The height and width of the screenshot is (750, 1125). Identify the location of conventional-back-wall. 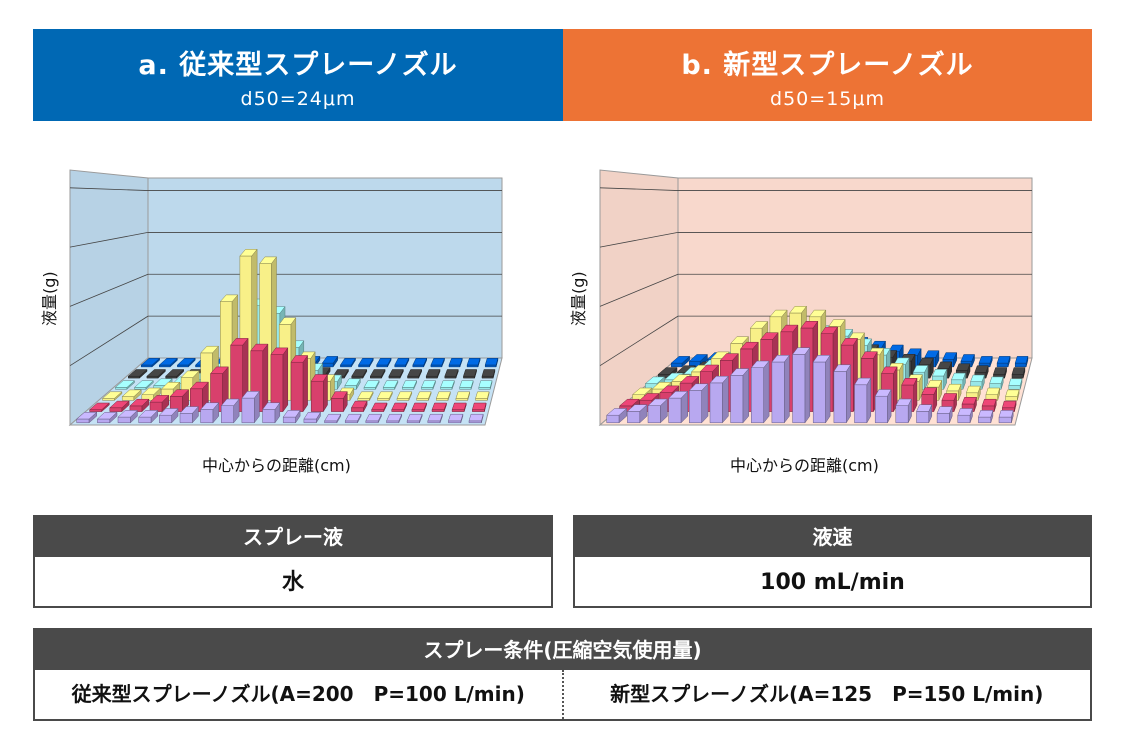
(325, 268).